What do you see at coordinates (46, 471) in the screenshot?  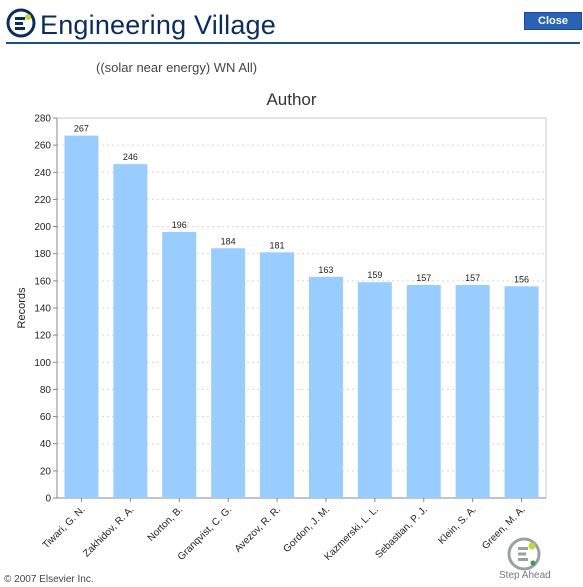 I see `y-tick-label: 20` at bounding box center [46, 471].